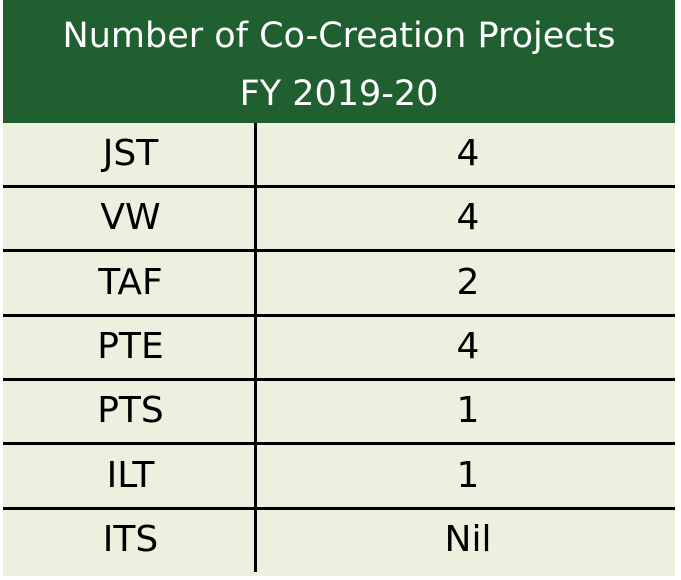  What do you see at coordinates (339, 284) in the screenshot?
I see `table-row: TAF 2` at bounding box center [339, 284].